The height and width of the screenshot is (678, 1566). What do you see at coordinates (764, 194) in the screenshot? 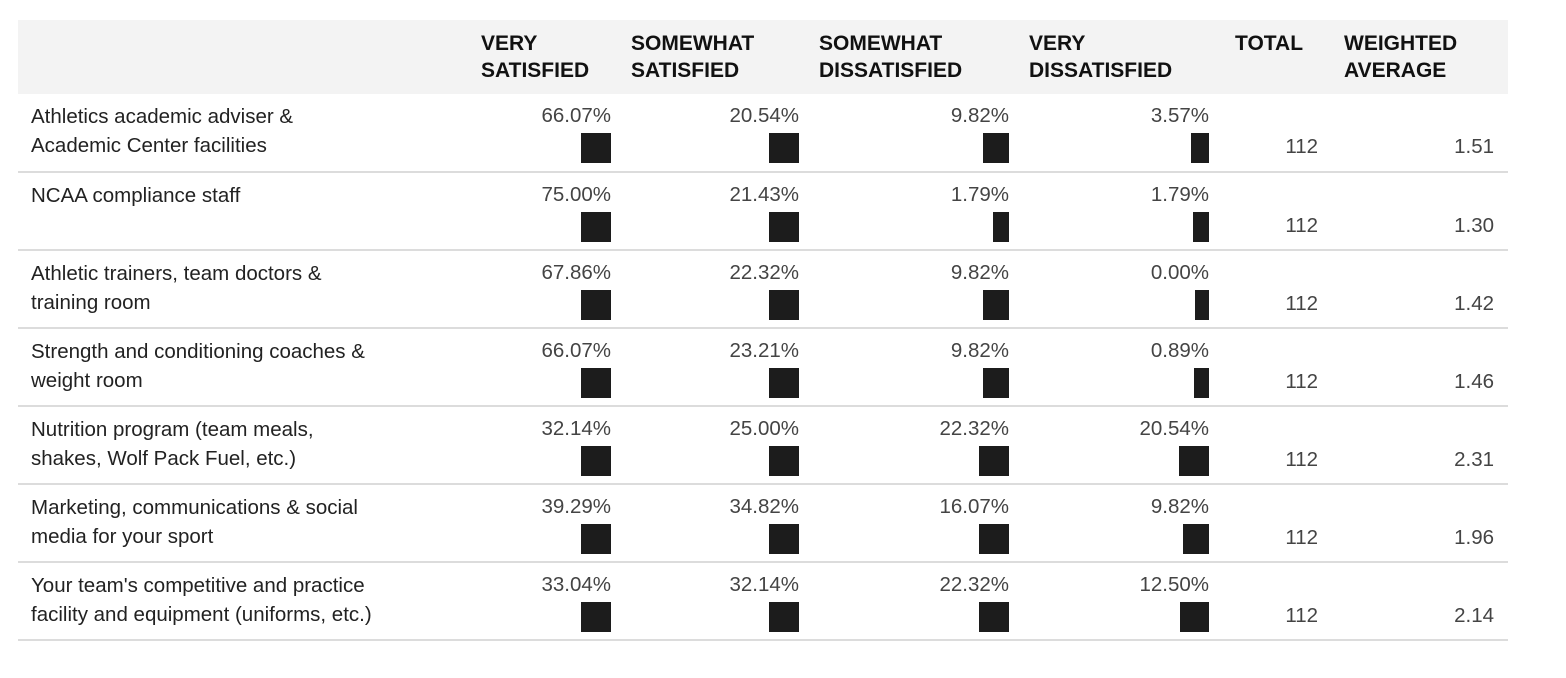
I see `percent-label: 21.43%` at bounding box center [764, 194].